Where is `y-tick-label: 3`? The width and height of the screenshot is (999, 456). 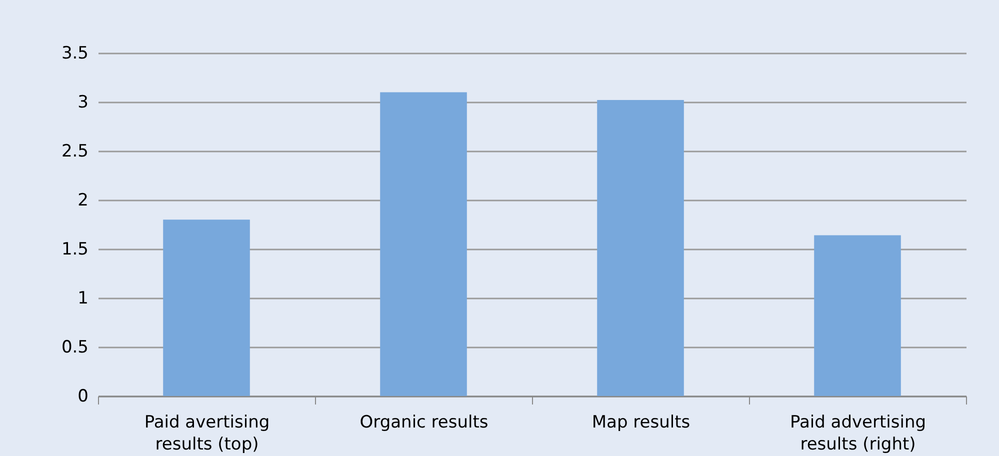
y-tick-label: 3 is located at coordinates (83, 102).